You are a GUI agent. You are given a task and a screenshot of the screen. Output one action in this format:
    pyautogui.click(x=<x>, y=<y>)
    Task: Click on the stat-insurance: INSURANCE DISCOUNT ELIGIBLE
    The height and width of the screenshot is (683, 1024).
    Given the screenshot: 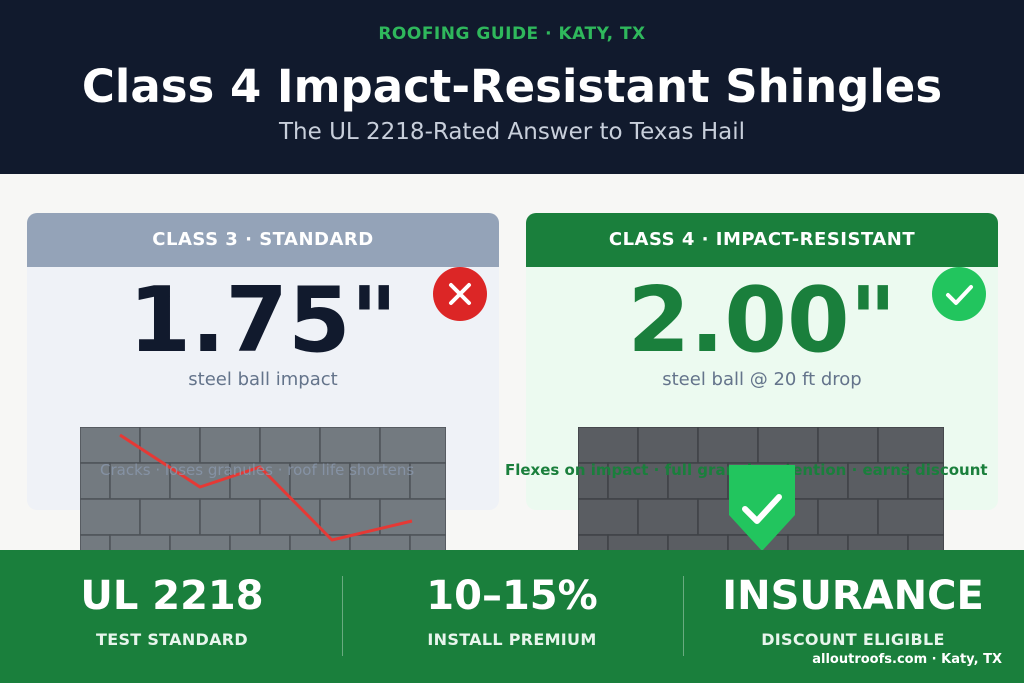 What is the action you would take?
    pyautogui.click(x=853, y=610)
    